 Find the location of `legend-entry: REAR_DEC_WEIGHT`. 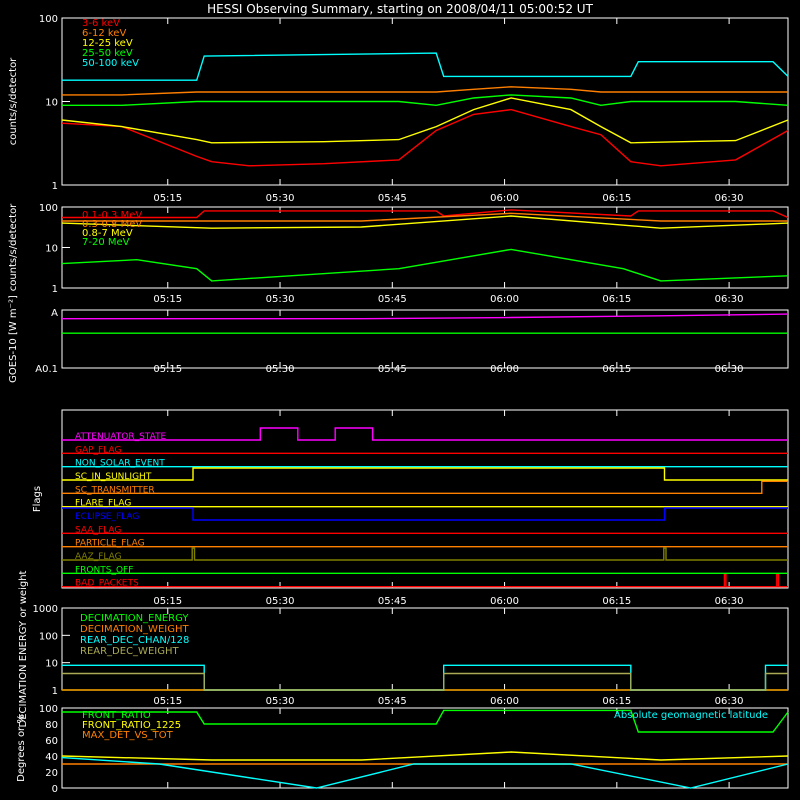

legend-entry: REAR_DEC_WEIGHT is located at coordinates (129, 651).